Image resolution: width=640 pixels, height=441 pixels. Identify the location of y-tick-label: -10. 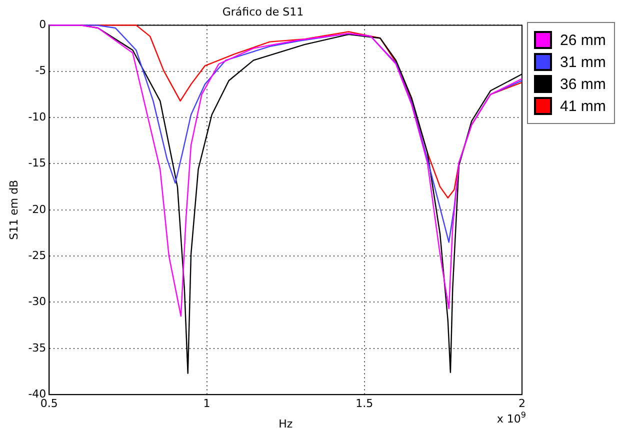
(37, 117).